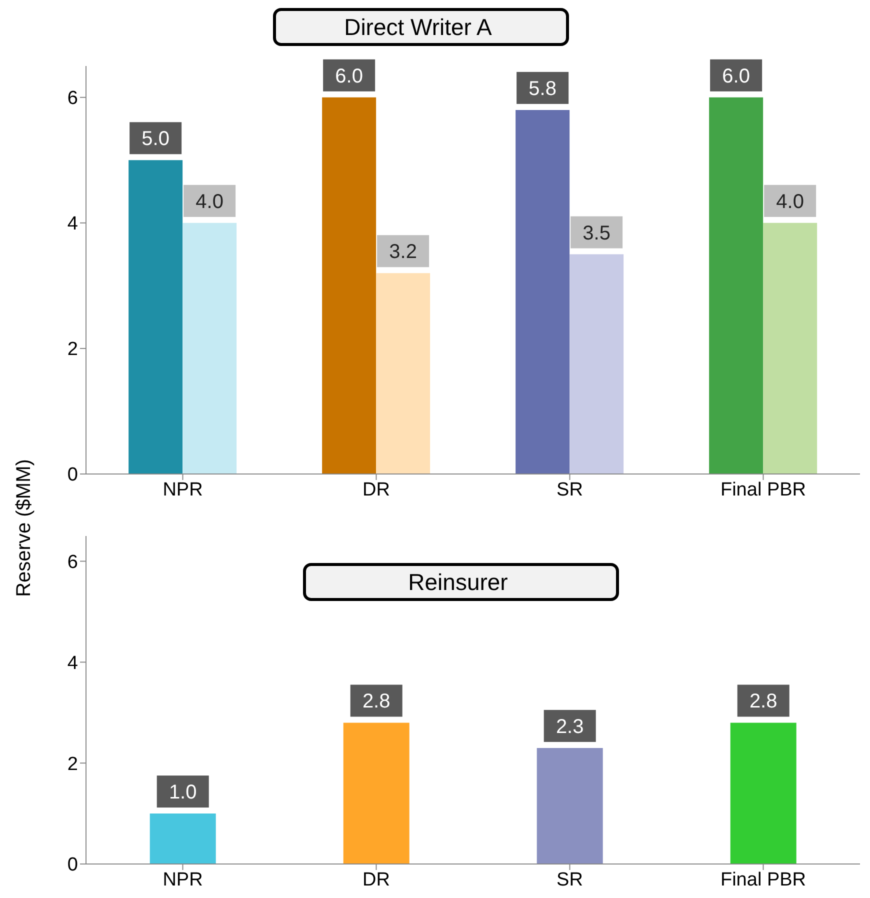 This screenshot has height=898, width=870. What do you see at coordinates (458, 582) in the screenshot?
I see `text: Reinsurer` at bounding box center [458, 582].